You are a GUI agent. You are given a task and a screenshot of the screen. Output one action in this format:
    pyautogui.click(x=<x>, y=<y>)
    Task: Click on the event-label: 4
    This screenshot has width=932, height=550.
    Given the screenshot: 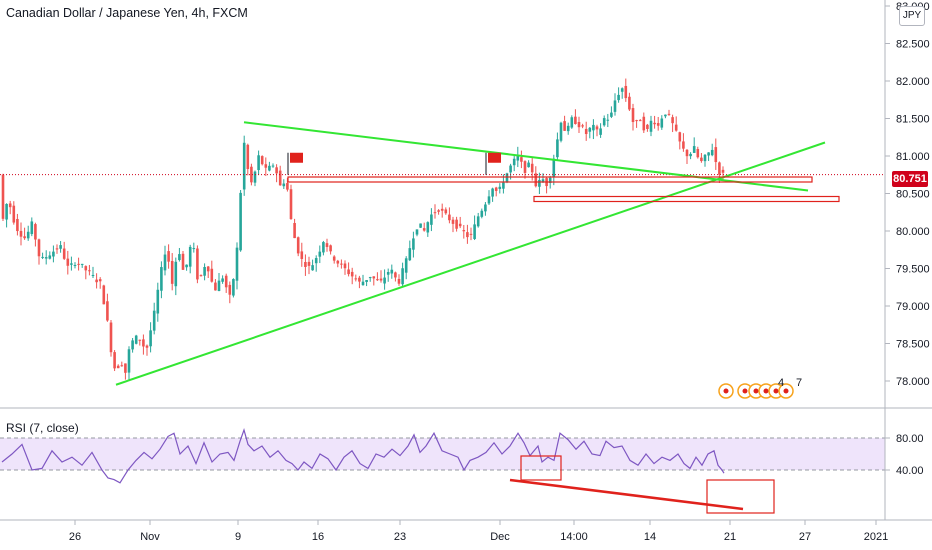 What is the action you would take?
    pyautogui.click(x=781, y=383)
    